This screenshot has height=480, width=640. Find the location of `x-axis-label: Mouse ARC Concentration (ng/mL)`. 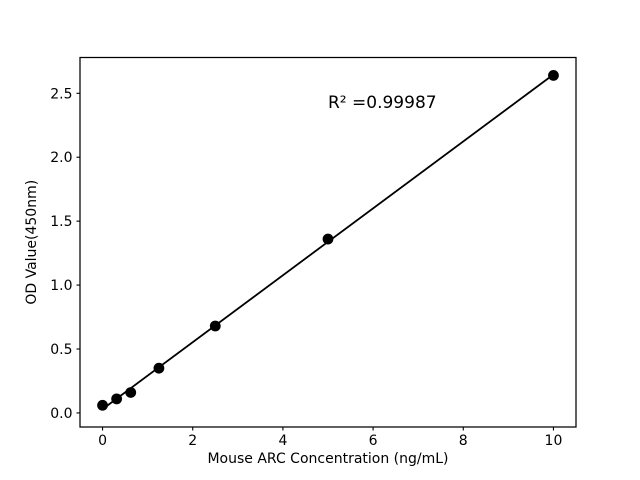

x-axis-label: Mouse ARC Concentration (ng/mL) is located at coordinates (327, 459).